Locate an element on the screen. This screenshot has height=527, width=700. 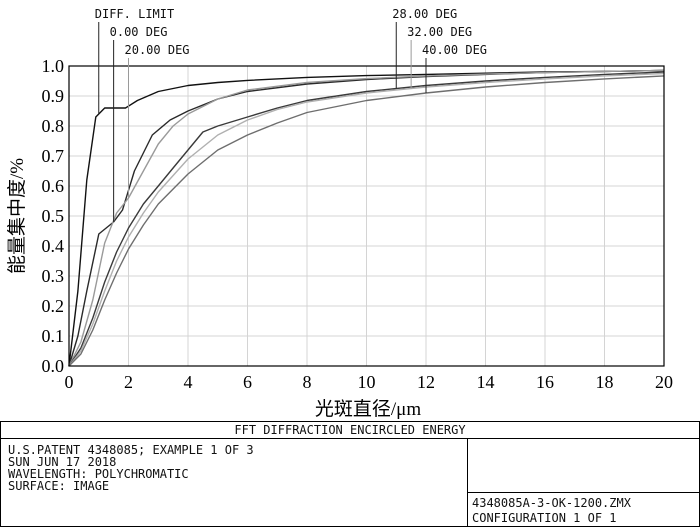
y-tick-label: 0.6 is located at coordinates (53, 186).